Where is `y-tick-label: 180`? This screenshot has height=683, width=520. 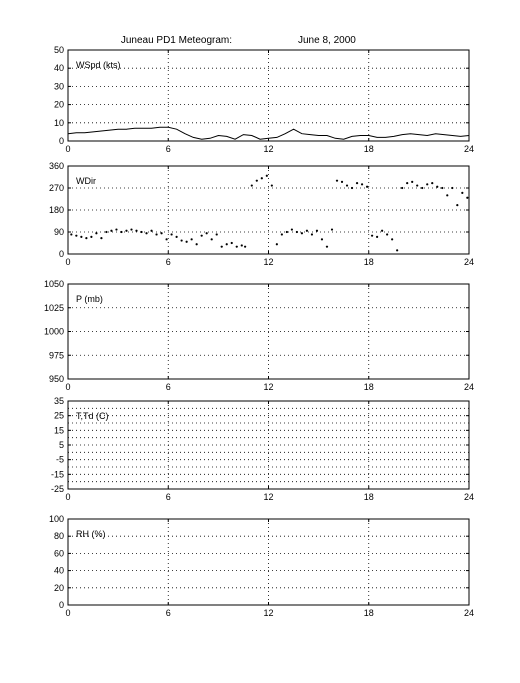
y-tick-label: 180 is located at coordinates (56, 210).